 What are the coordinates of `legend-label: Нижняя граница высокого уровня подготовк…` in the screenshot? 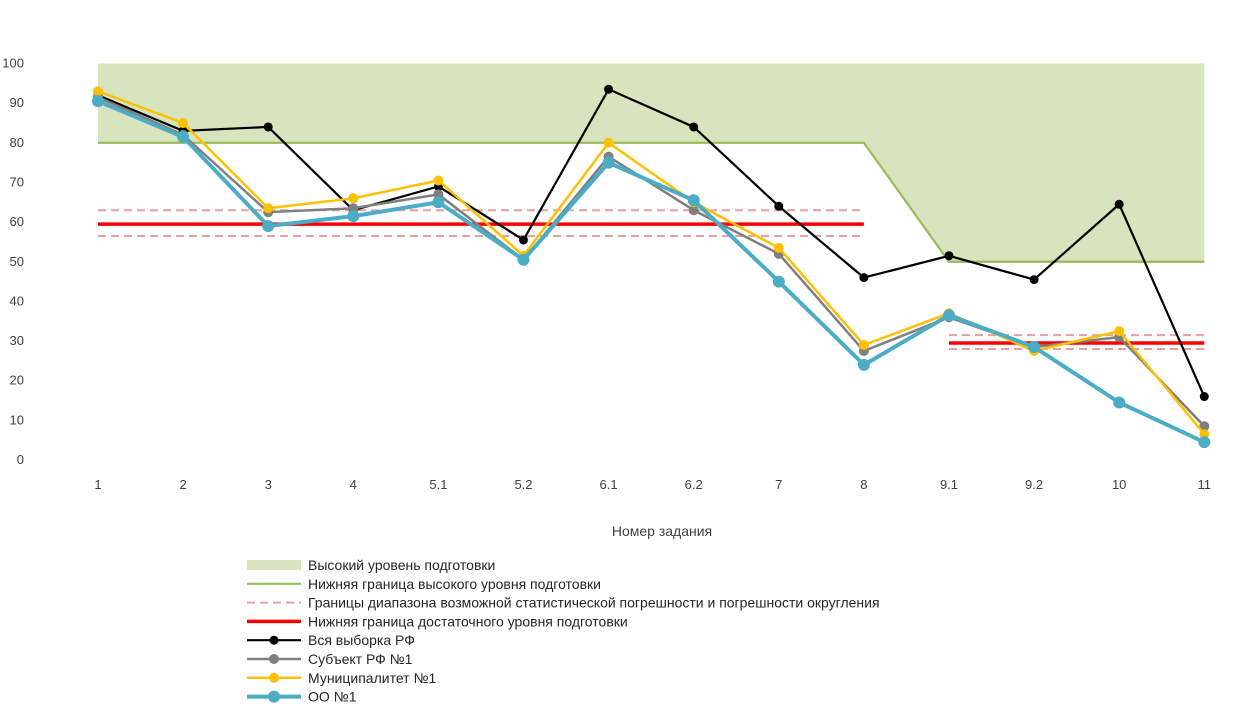 It's located at (454, 584).